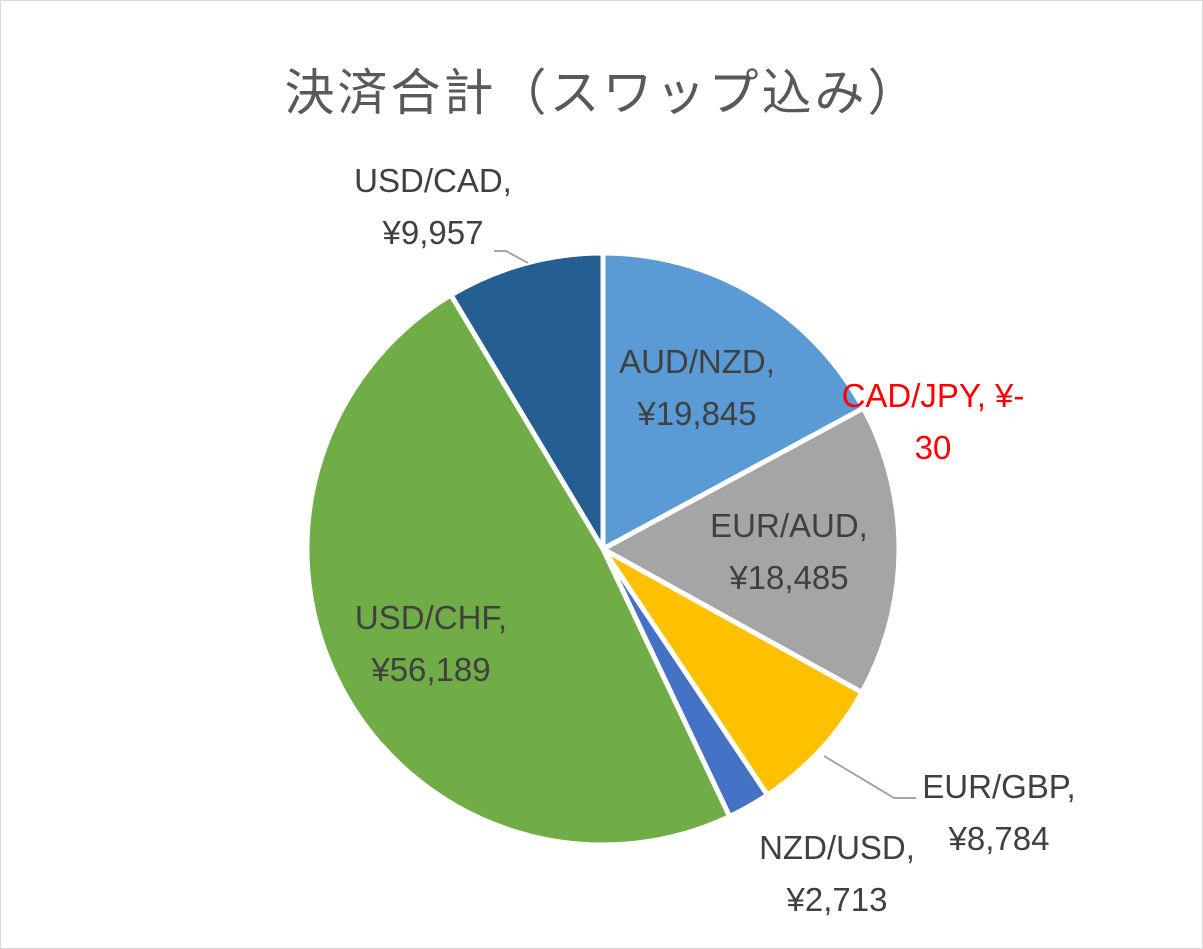 The width and height of the screenshot is (1203, 949). Describe the element at coordinates (732, 672) in the screenshot. I see `pie-slice-eur-gbp` at that location.